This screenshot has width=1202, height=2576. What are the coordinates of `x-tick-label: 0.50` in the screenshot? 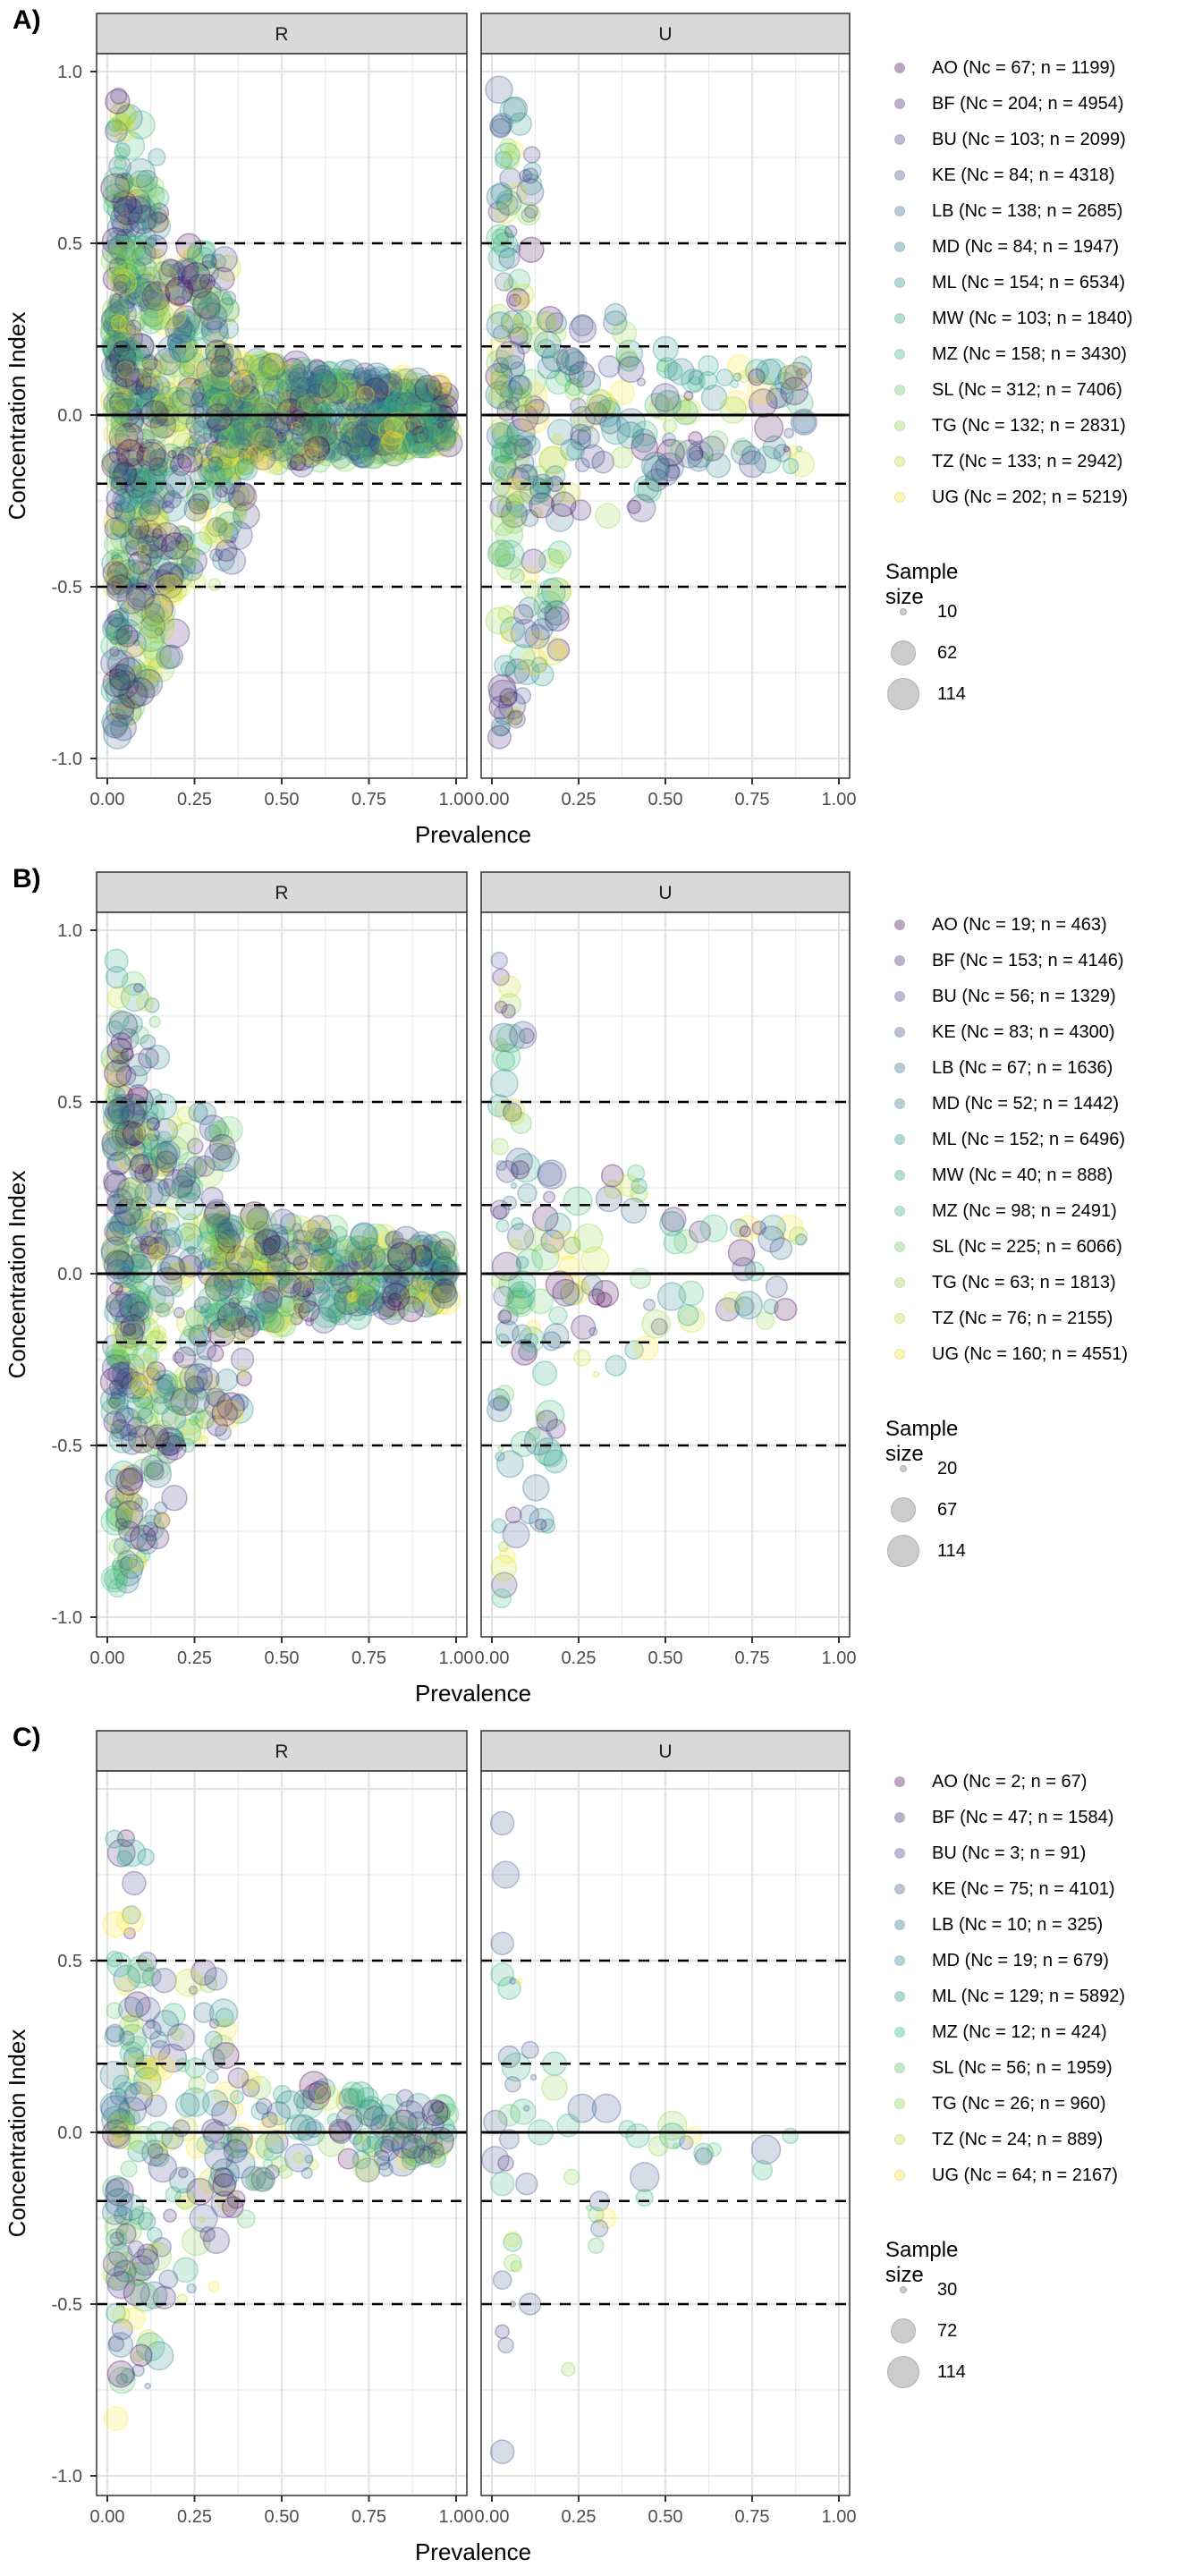 It's located at (665, 1658).